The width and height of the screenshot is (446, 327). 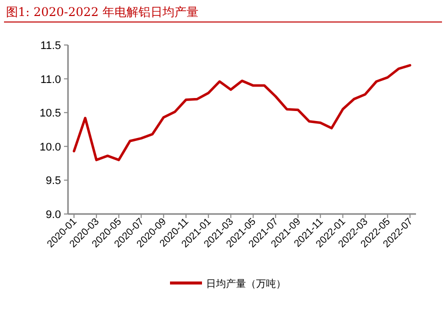 I want to click on legend-label: 日均产量（万吨）, so click(x=246, y=284).